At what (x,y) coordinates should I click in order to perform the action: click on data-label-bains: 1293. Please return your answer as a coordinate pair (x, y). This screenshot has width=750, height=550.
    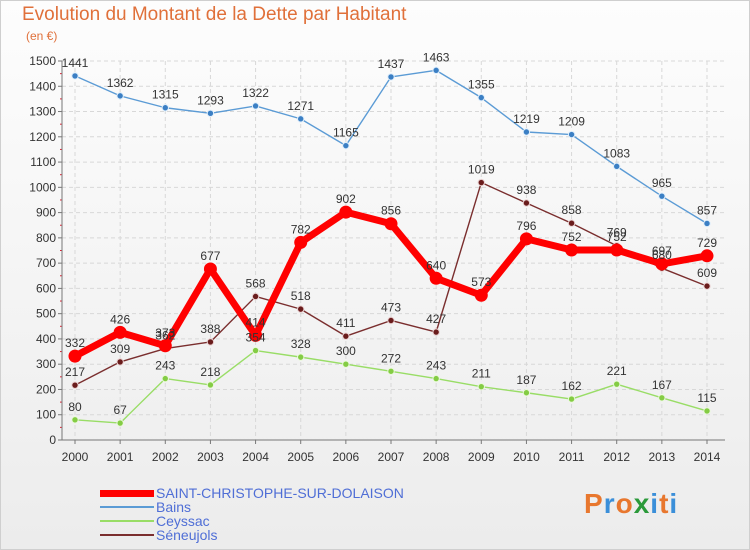
    Looking at the image, I should click on (210, 100).